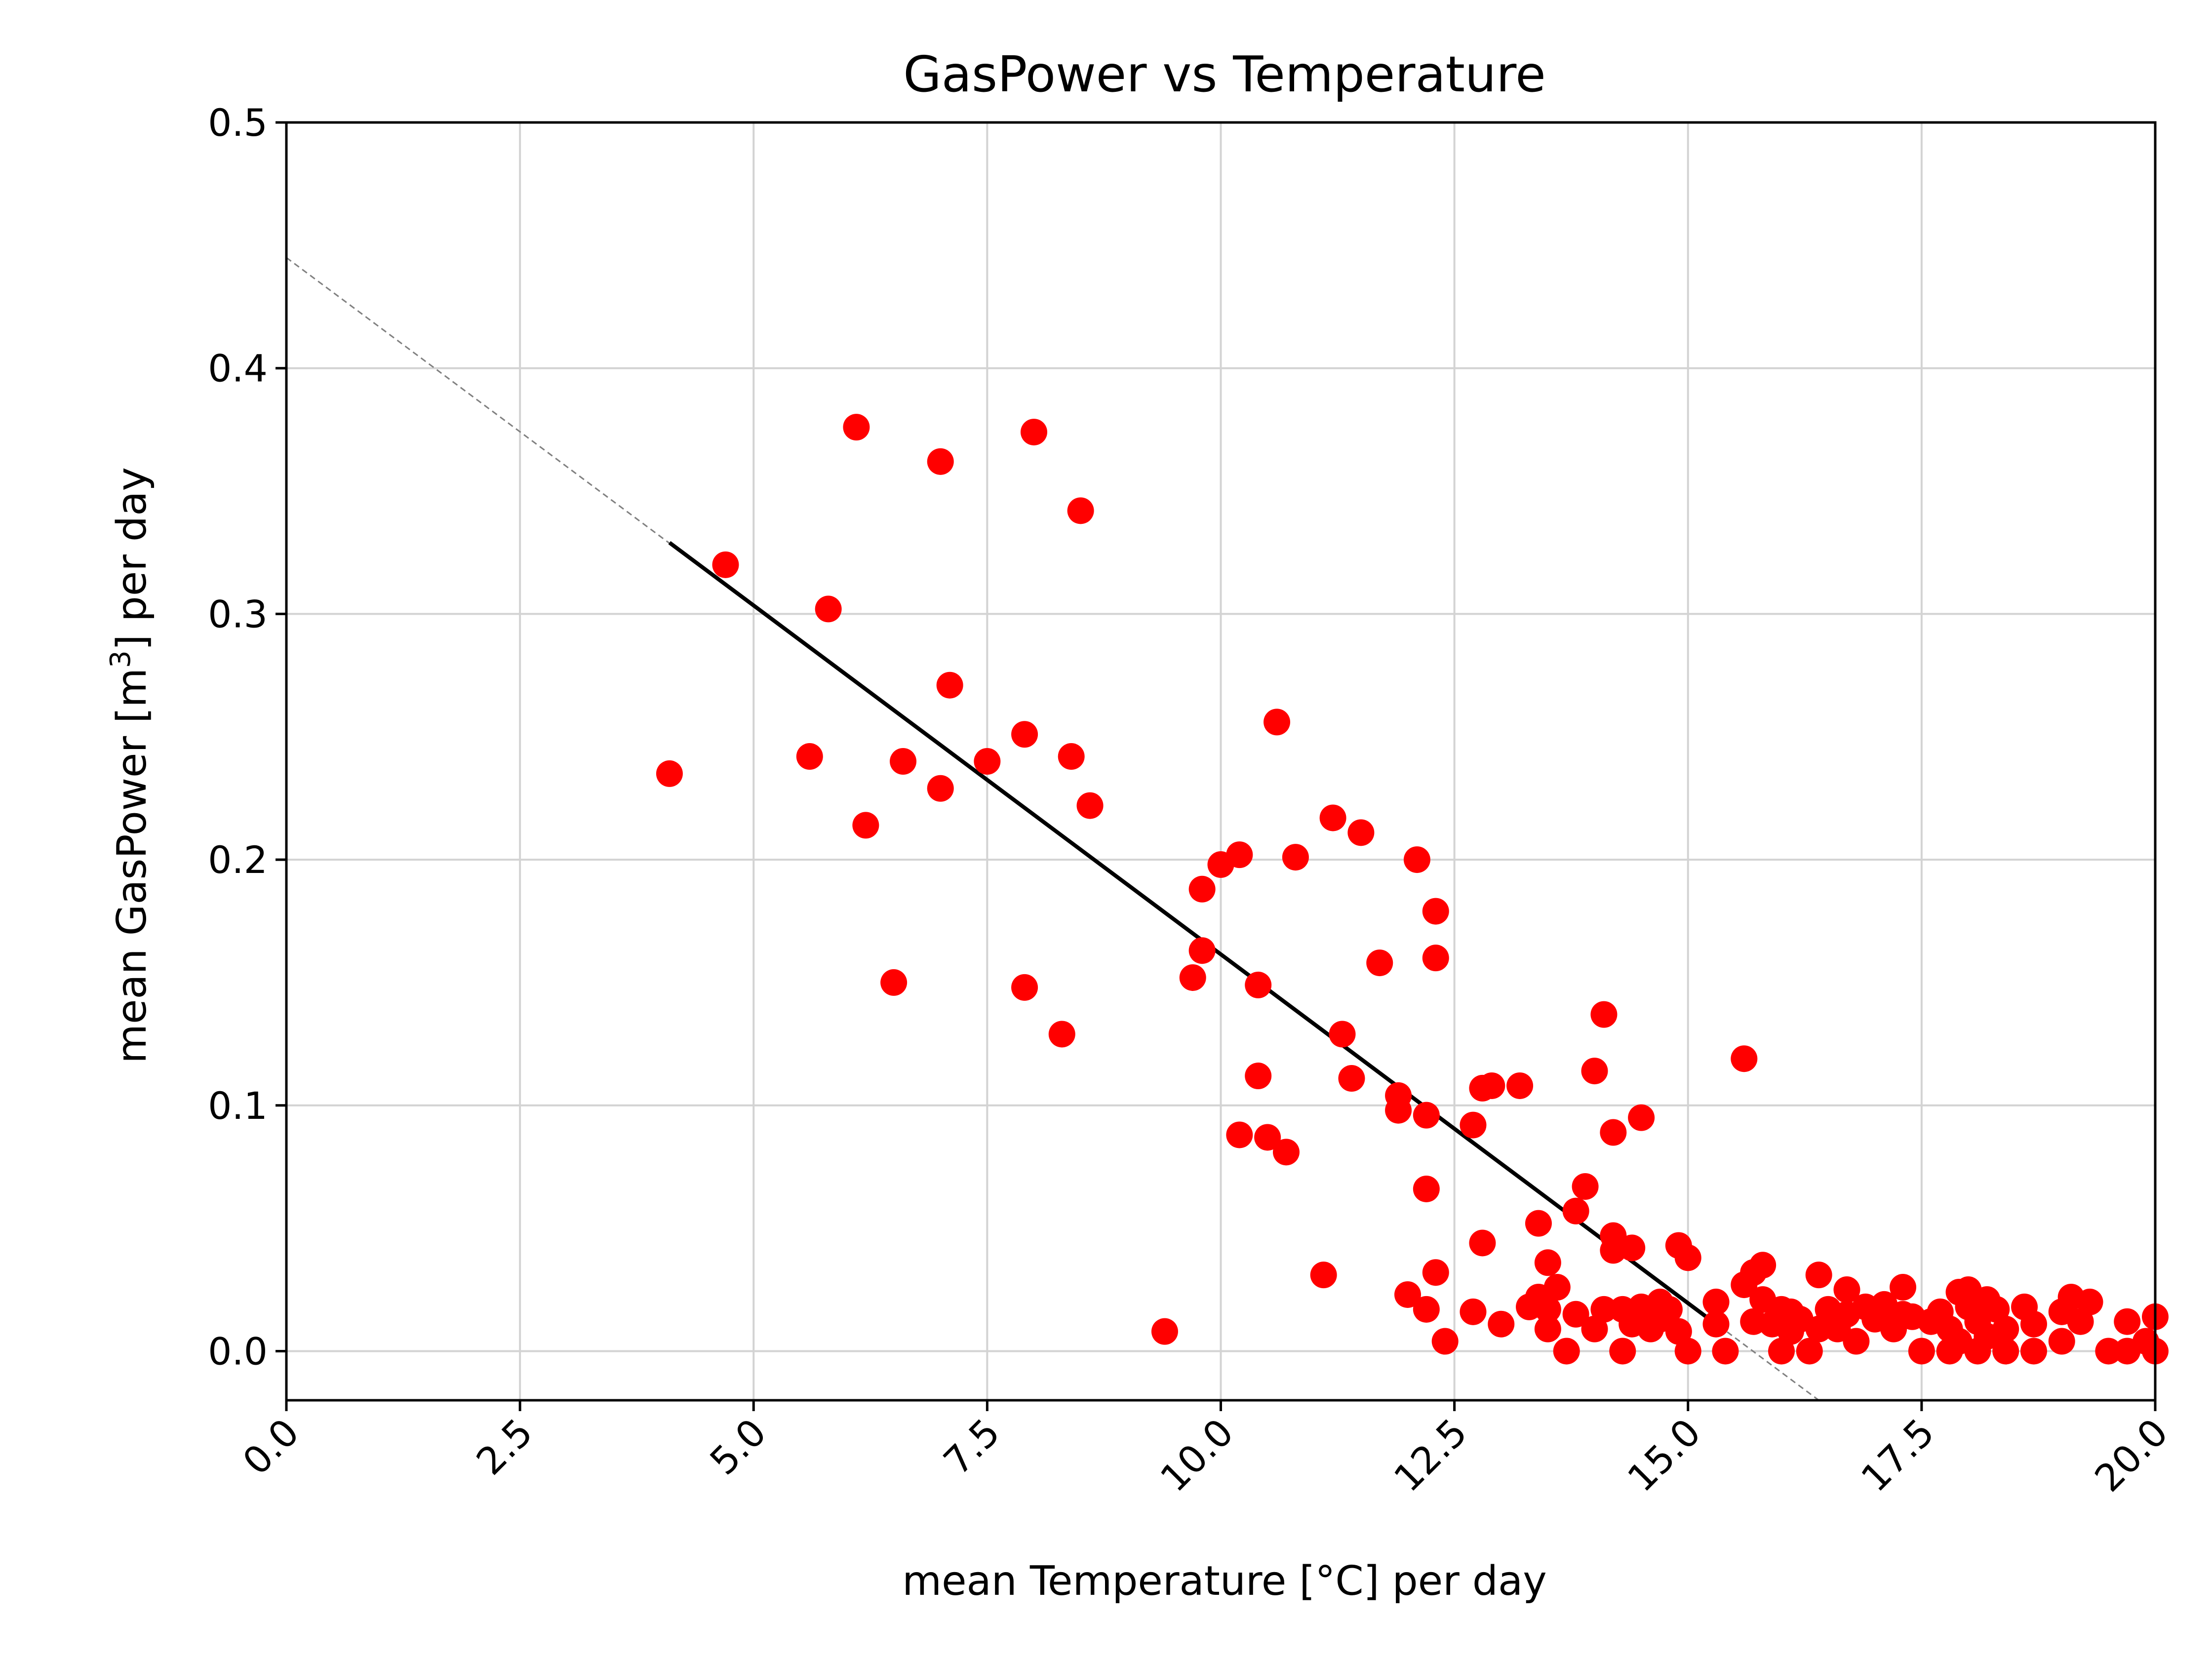  Describe the element at coordinates (238, 860) in the screenshot. I see `y-tick-label: 0.2` at that location.